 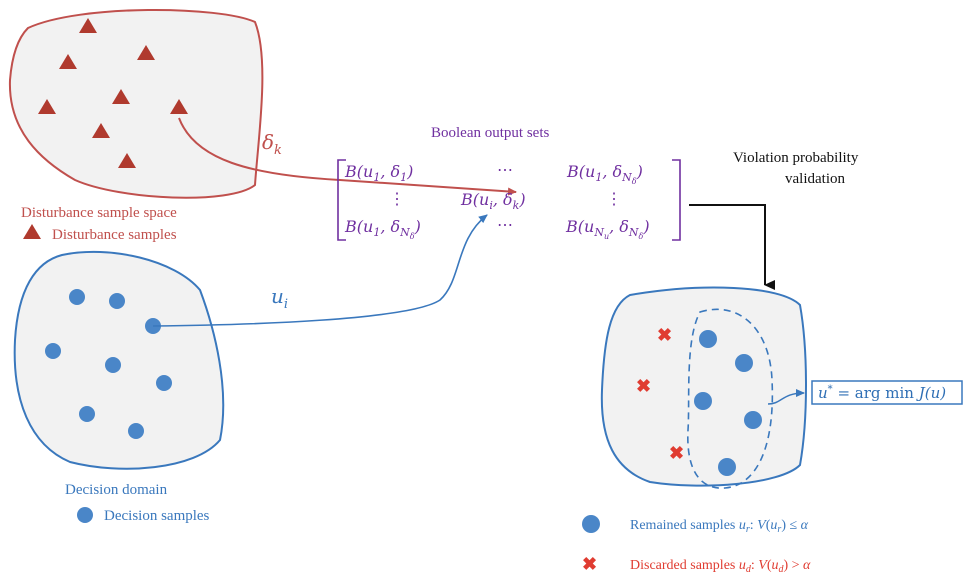 I want to click on remained-legend-dot-icon, so click(x=591, y=524).